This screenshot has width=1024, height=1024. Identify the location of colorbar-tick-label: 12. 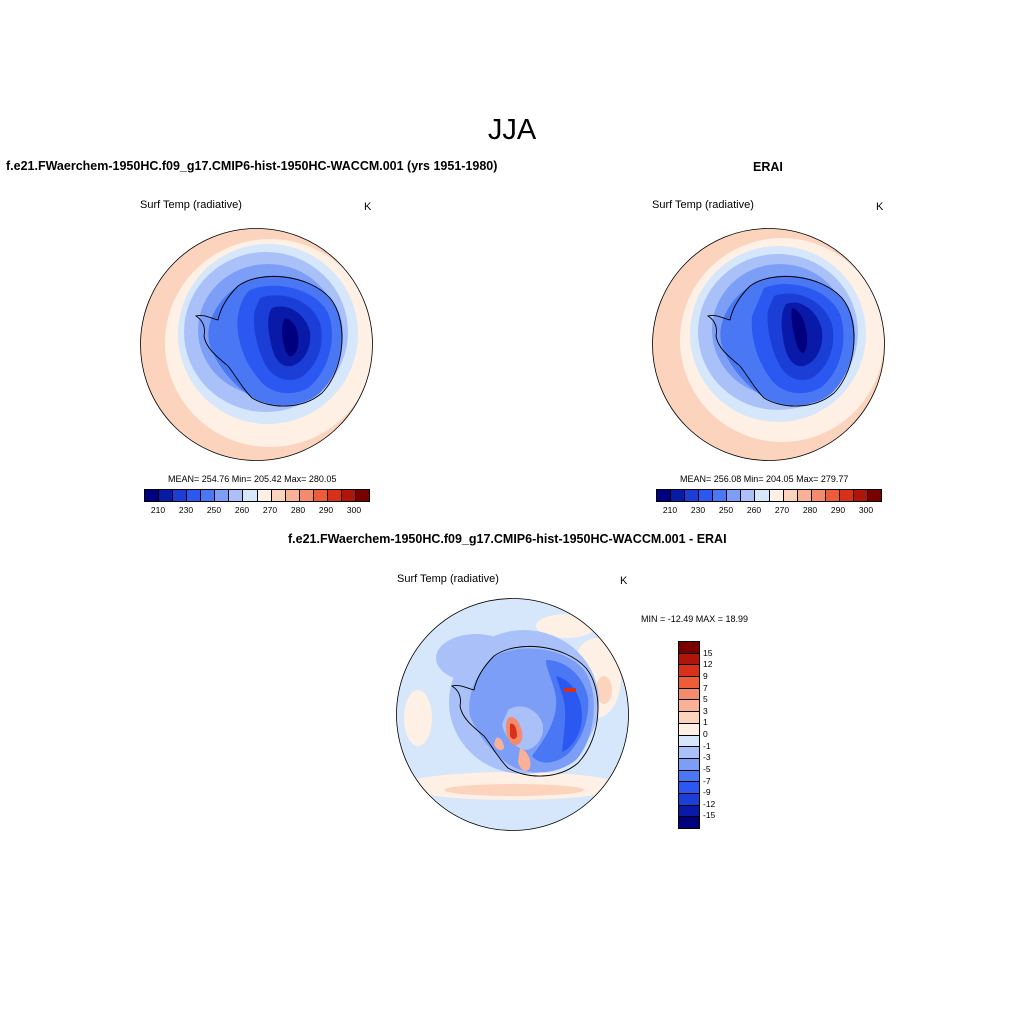
(708, 664).